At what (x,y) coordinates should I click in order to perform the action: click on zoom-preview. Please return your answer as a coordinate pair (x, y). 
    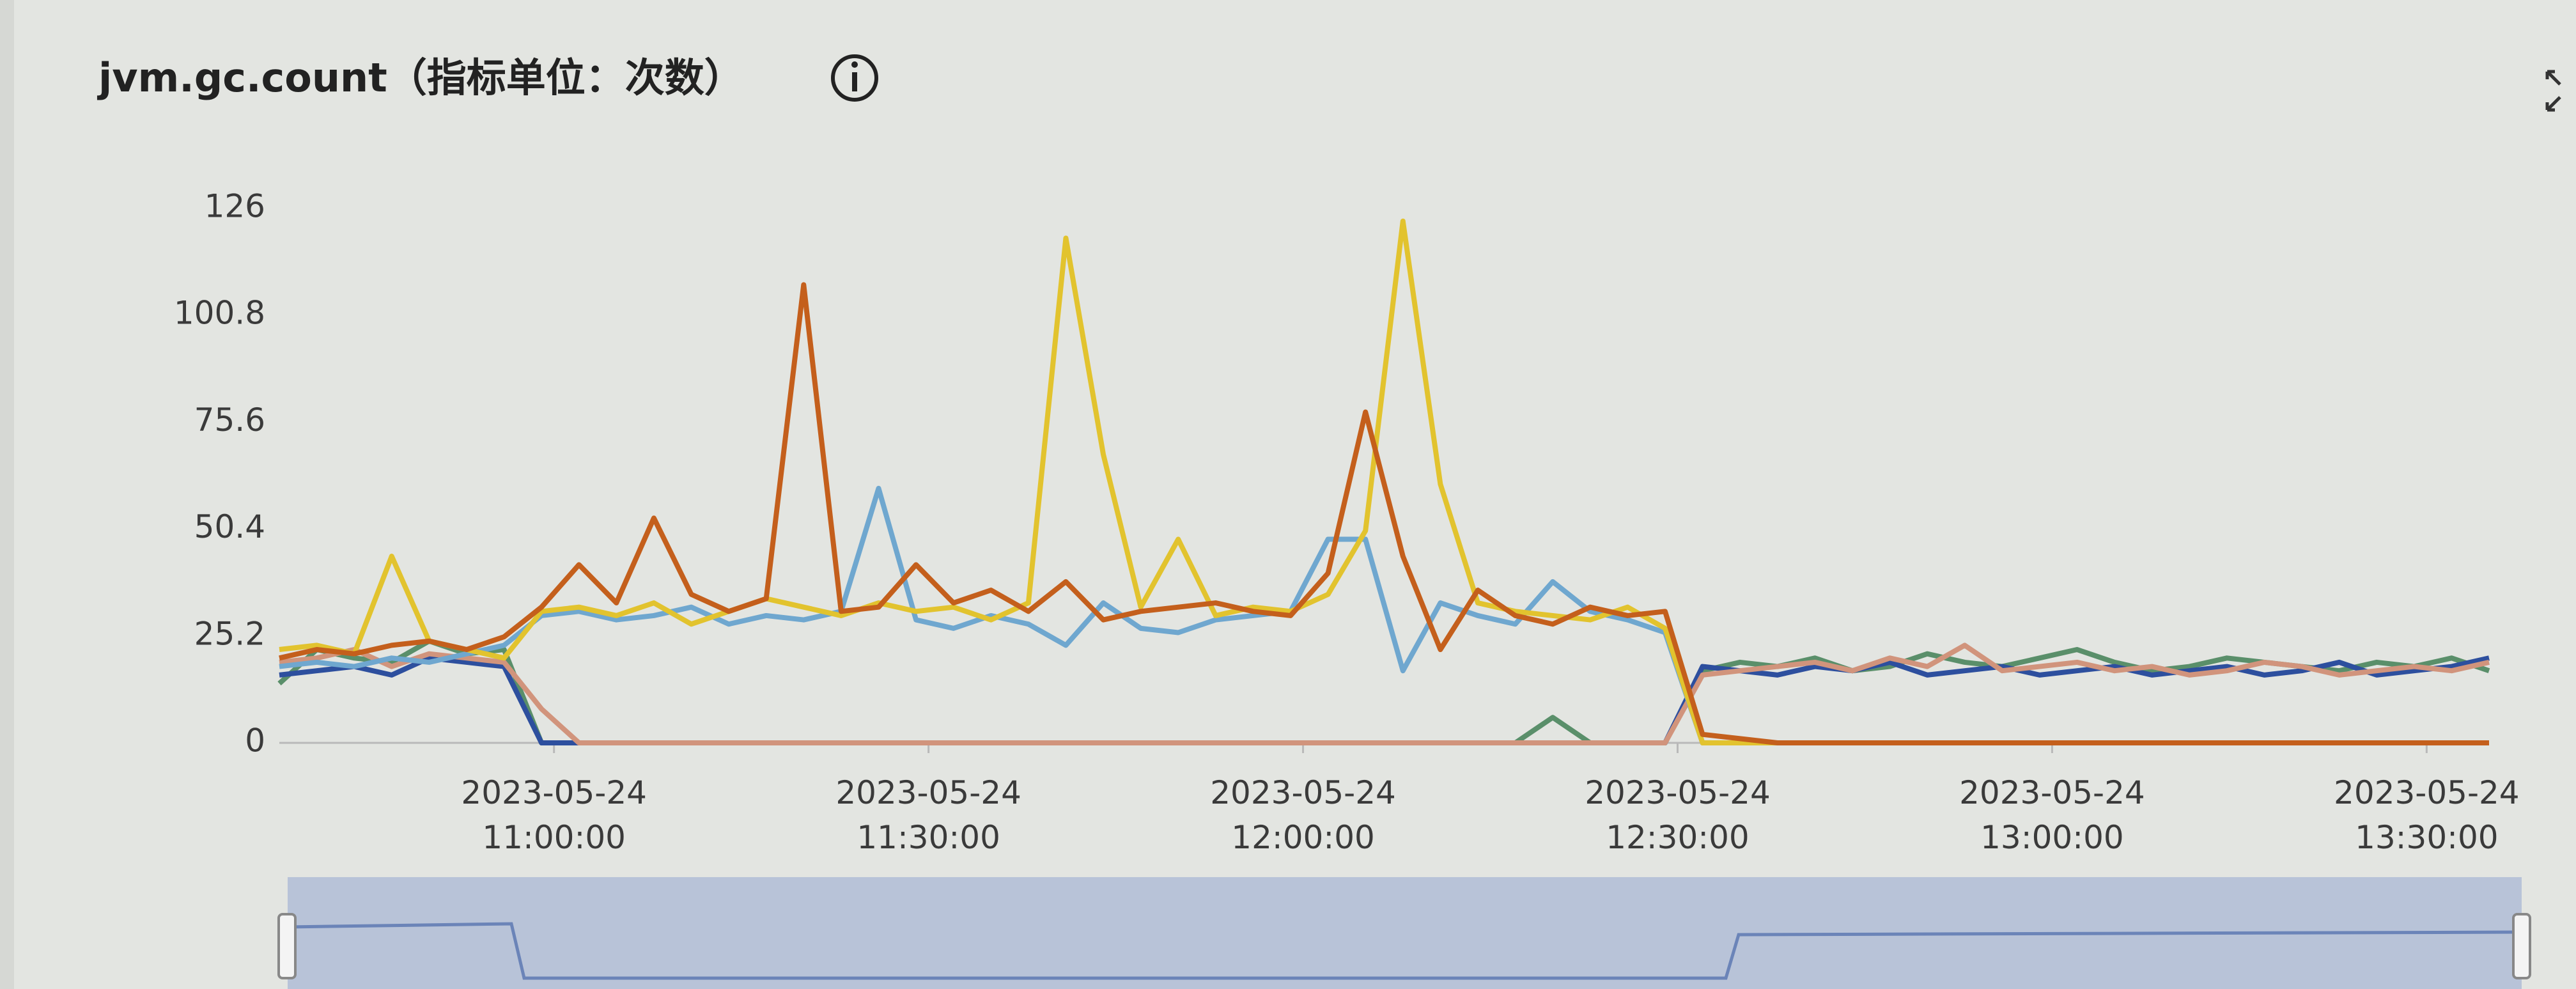
    Looking at the image, I should click on (1404, 951).